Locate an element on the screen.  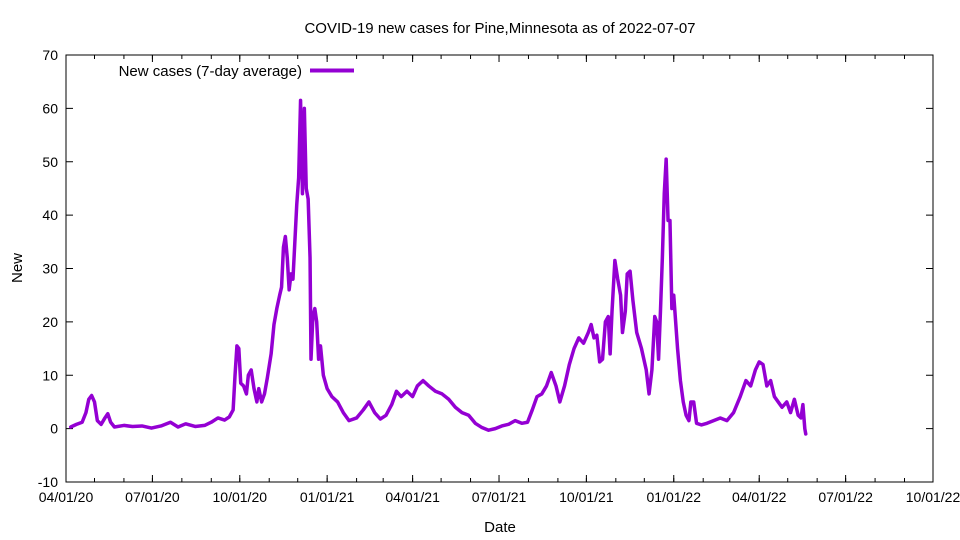
x-tick-label: 01/01/21 is located at coordinates (327, 497).